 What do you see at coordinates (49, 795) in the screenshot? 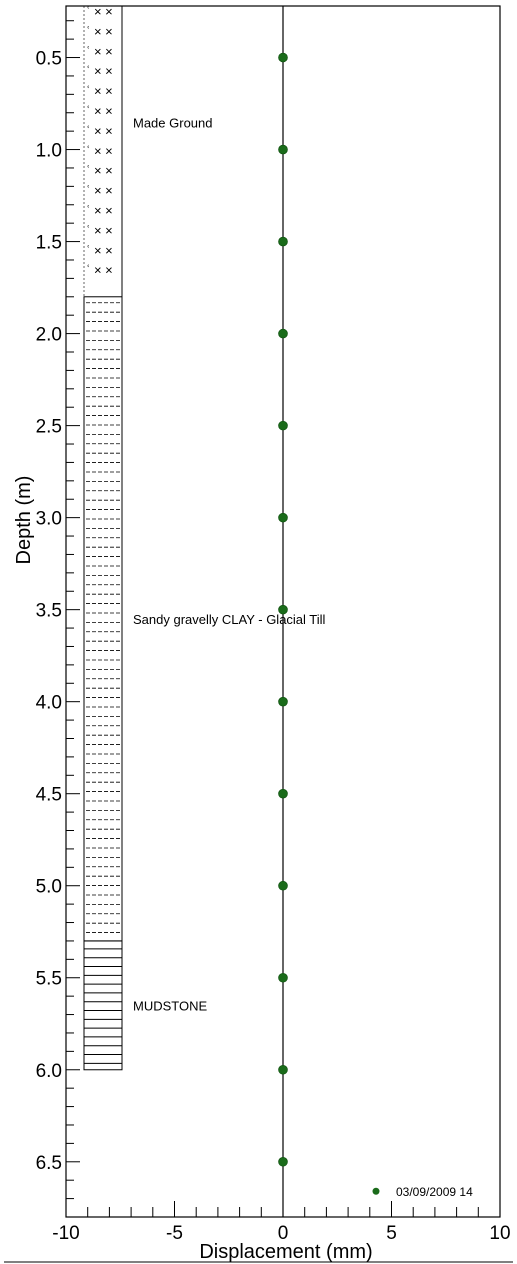
I see `y-tick-label: 4.5` at bounding box center [49, 795].